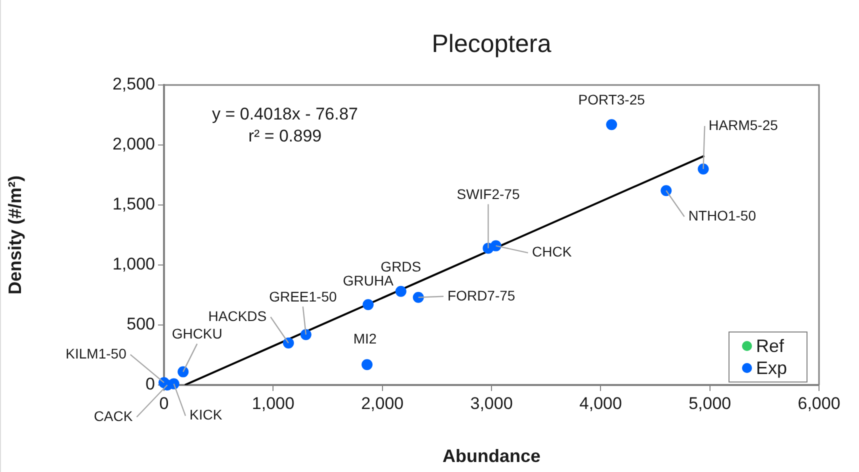 The image size is (859, 472). What do you see at coordinates (133, 84) in the screenshot?
I see `y-tick-label: 2,500` at bounding box center [133, 84].